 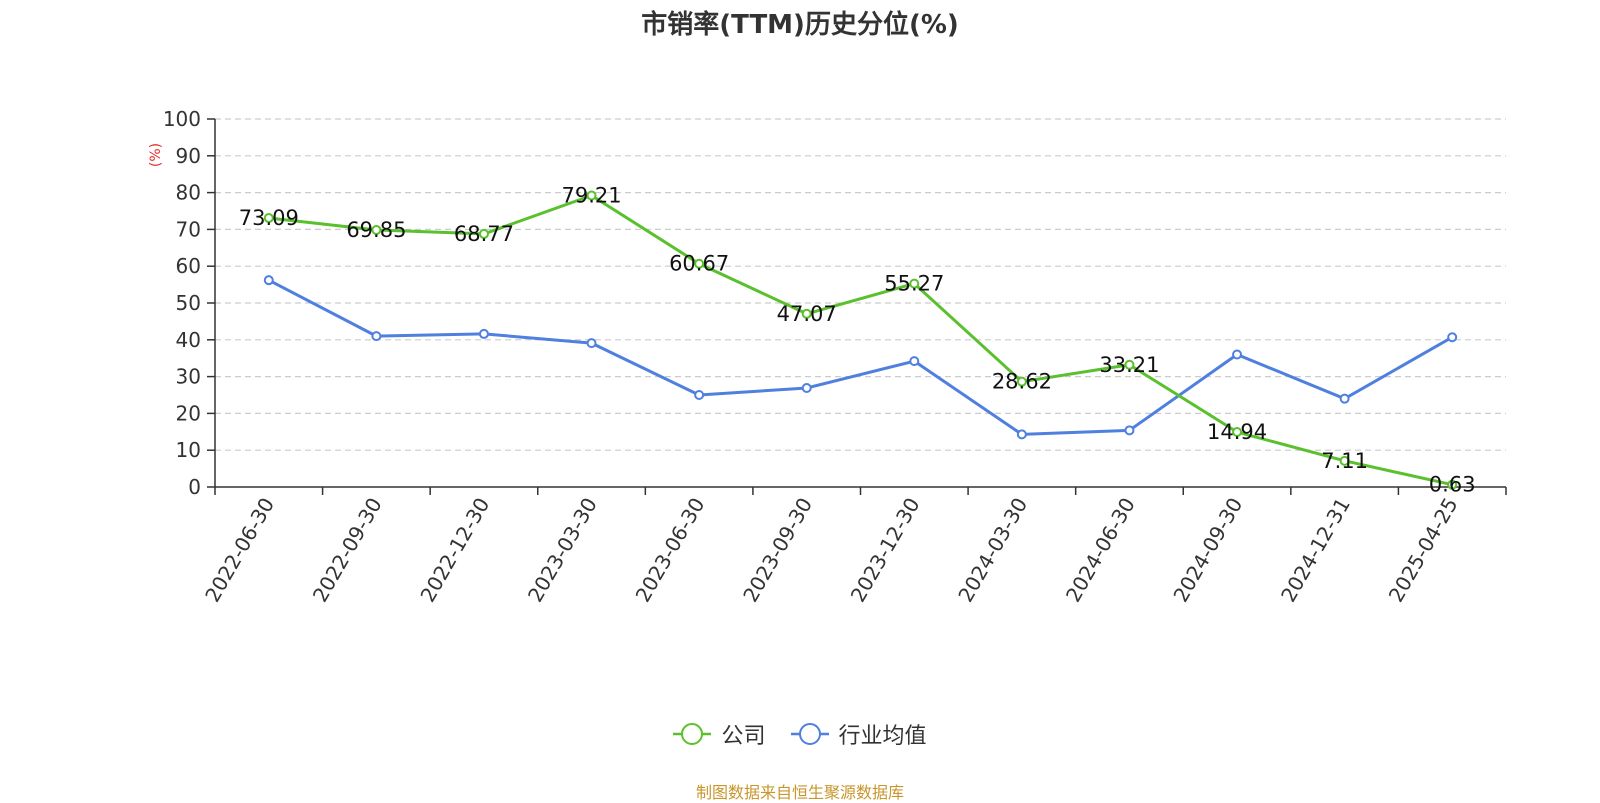 I want to click on company-data-label: 28.62, so click(x=1022, y=382).